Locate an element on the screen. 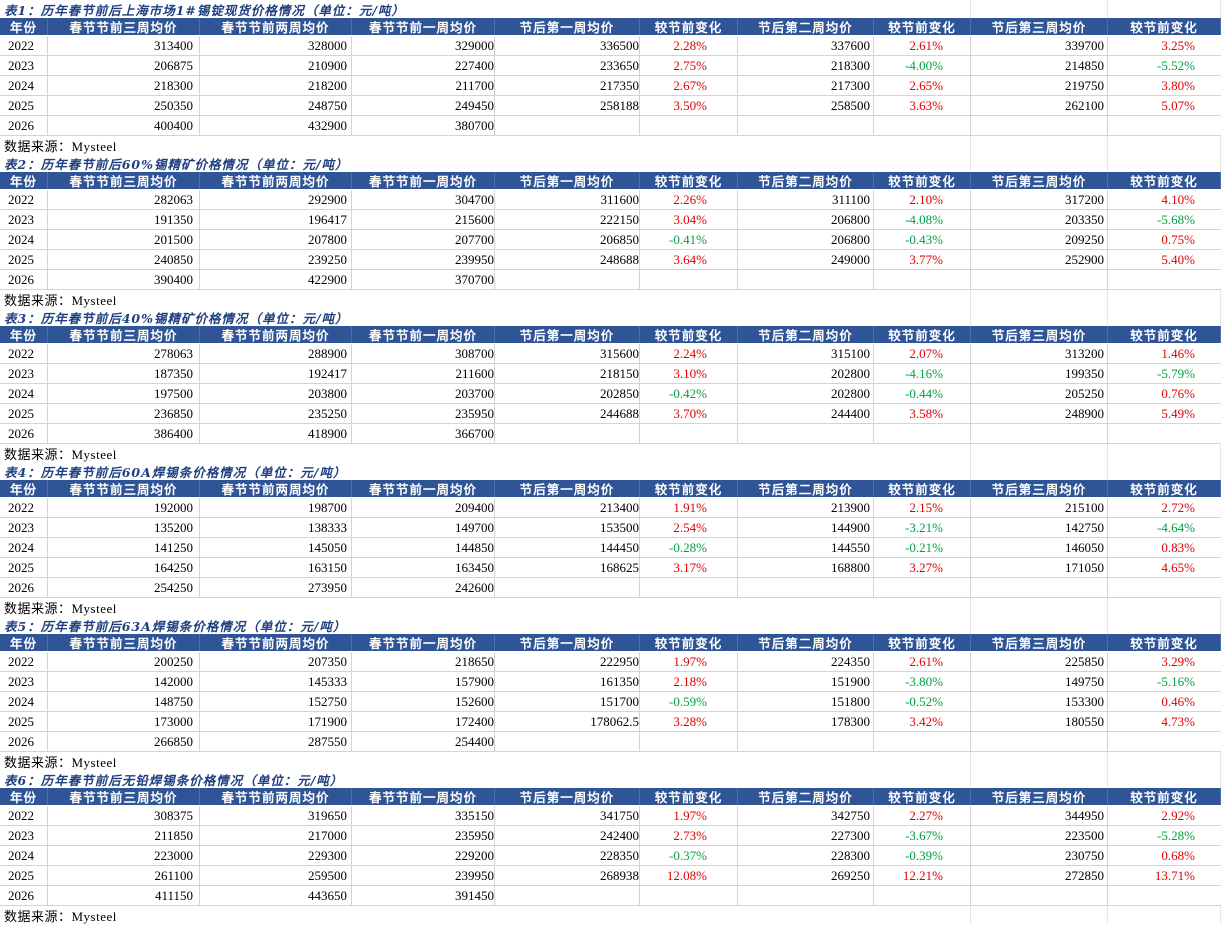 This screenshot has width=1221, height=938. value-cell: 268938 is located at coordinates (567, 875).